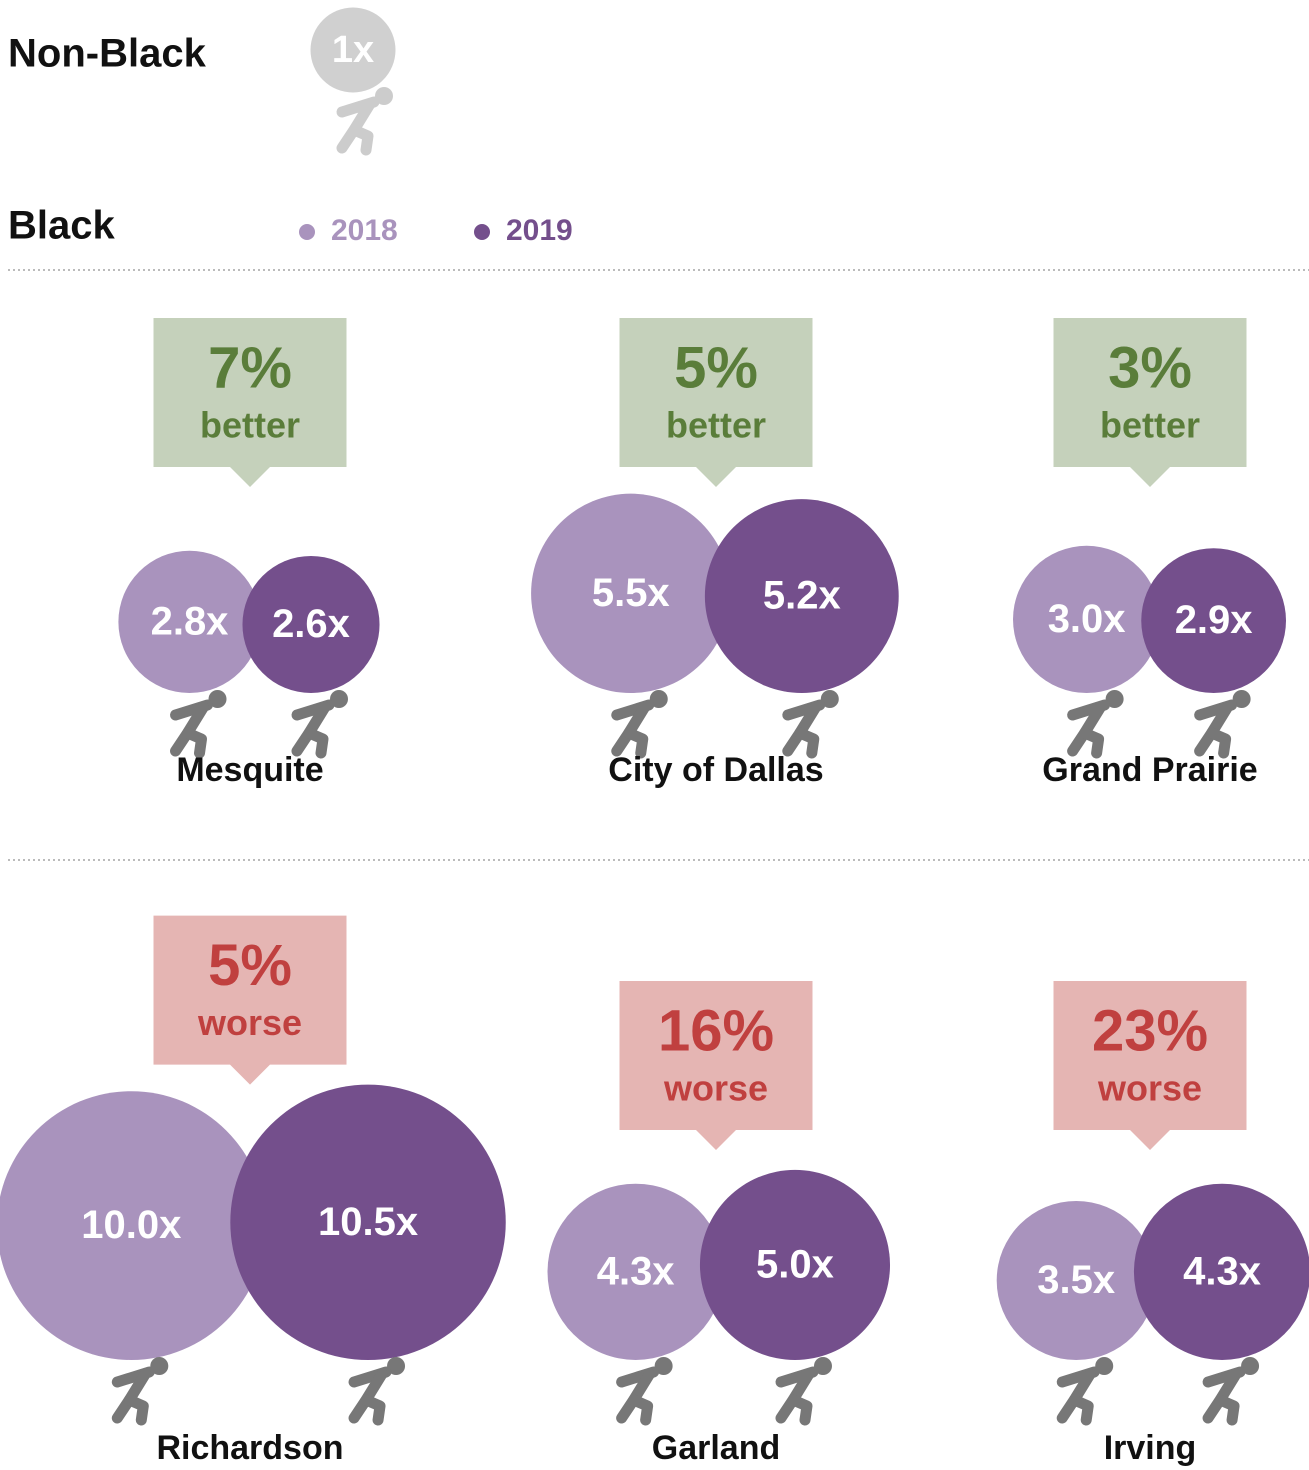 The height and width of the screenshot is (1470, 1309). Describe the element at coordinates (1150, 1448) in the screenshot. I see `city-label: Irving` at that location.